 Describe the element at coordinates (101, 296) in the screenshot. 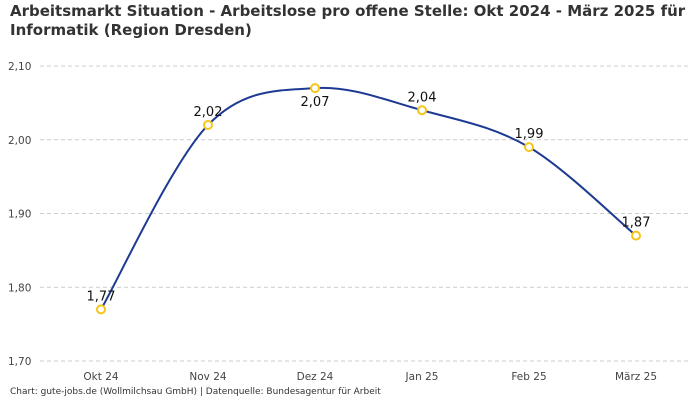

I see `data-label: 1,77` at that location.